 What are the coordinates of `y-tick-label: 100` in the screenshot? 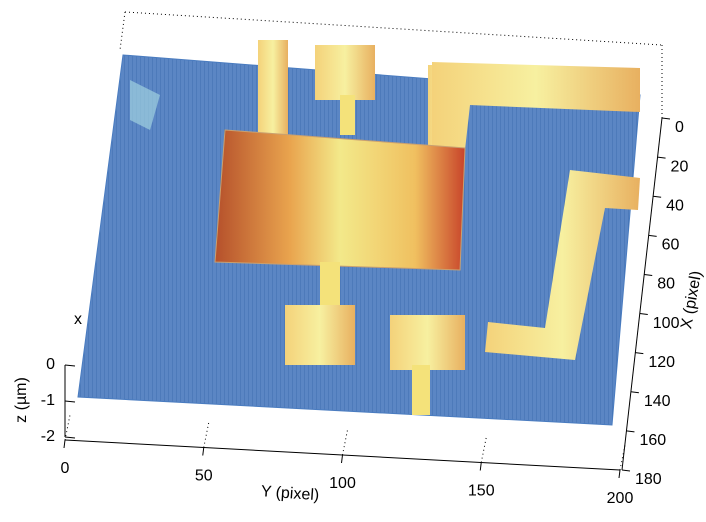 It's located at (666, 323).